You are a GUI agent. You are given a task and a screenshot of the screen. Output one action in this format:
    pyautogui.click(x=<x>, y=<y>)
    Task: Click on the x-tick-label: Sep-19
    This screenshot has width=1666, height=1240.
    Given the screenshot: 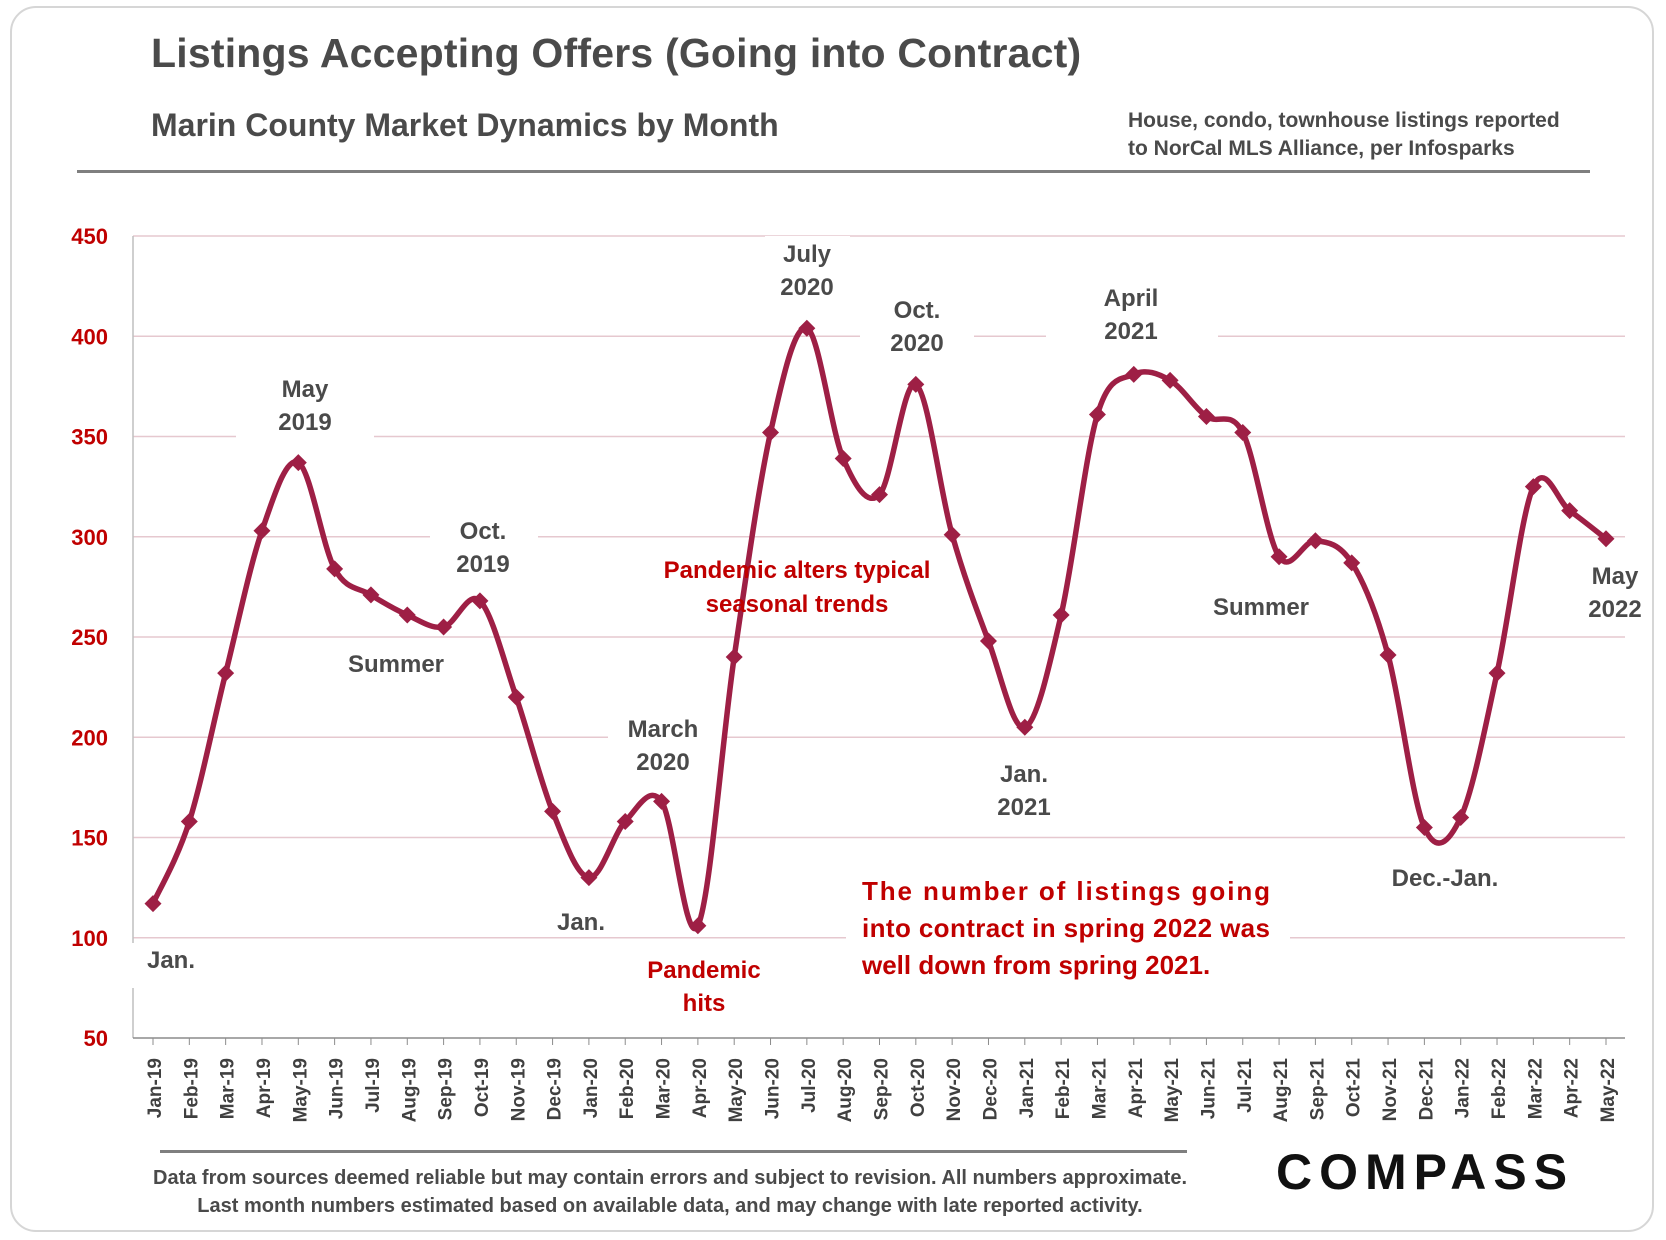 What is the action you would take?
    pyautogui.click(x=446, y=1089)
    